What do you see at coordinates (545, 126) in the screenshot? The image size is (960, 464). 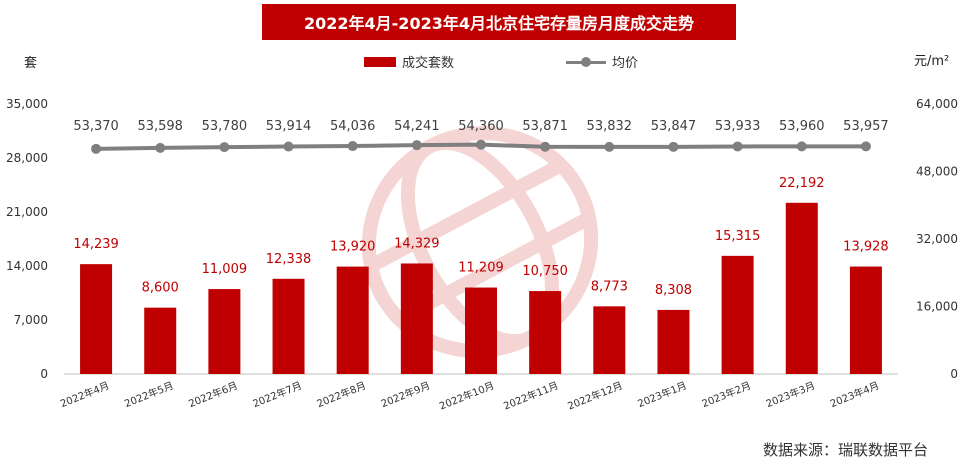 I see `line-data-label: 53,871` at bounding box center [545, 126].